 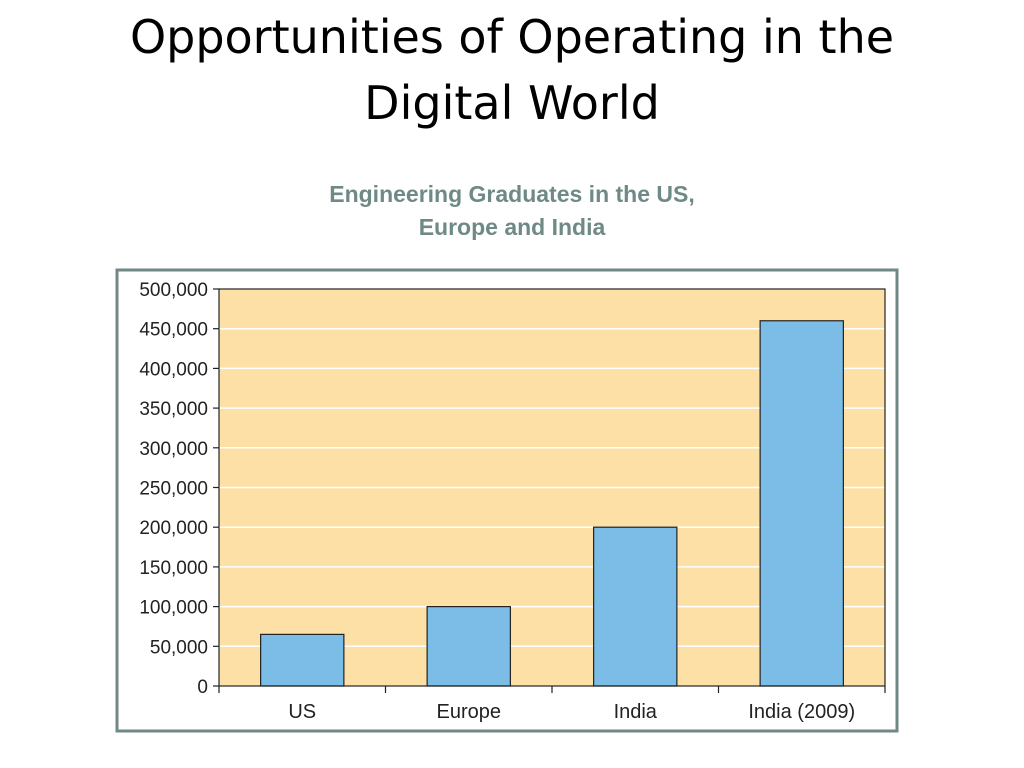 I want to click on bar-india, so click(x=635, y=606).